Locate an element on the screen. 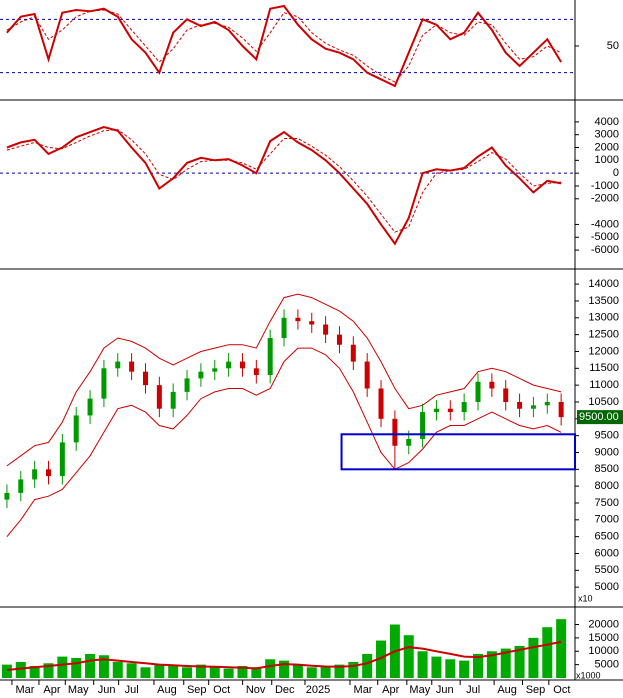 Image resolution: width=623 pixels, height=698 pixels. y-tick-label: 13000 is located at coordinates (603, 318).